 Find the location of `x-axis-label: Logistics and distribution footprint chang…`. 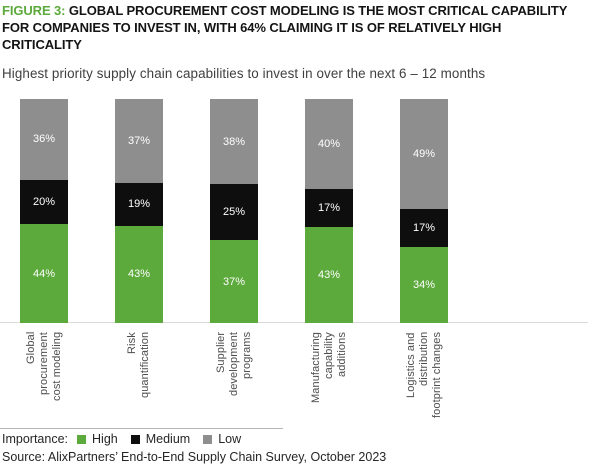

x-axis-label: Logistics and distribution footprint chang… is located at coordinates (424, 380).